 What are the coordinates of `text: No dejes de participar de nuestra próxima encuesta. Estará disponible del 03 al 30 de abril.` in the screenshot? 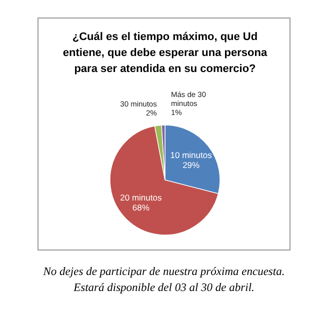 It's located at (163, 280).